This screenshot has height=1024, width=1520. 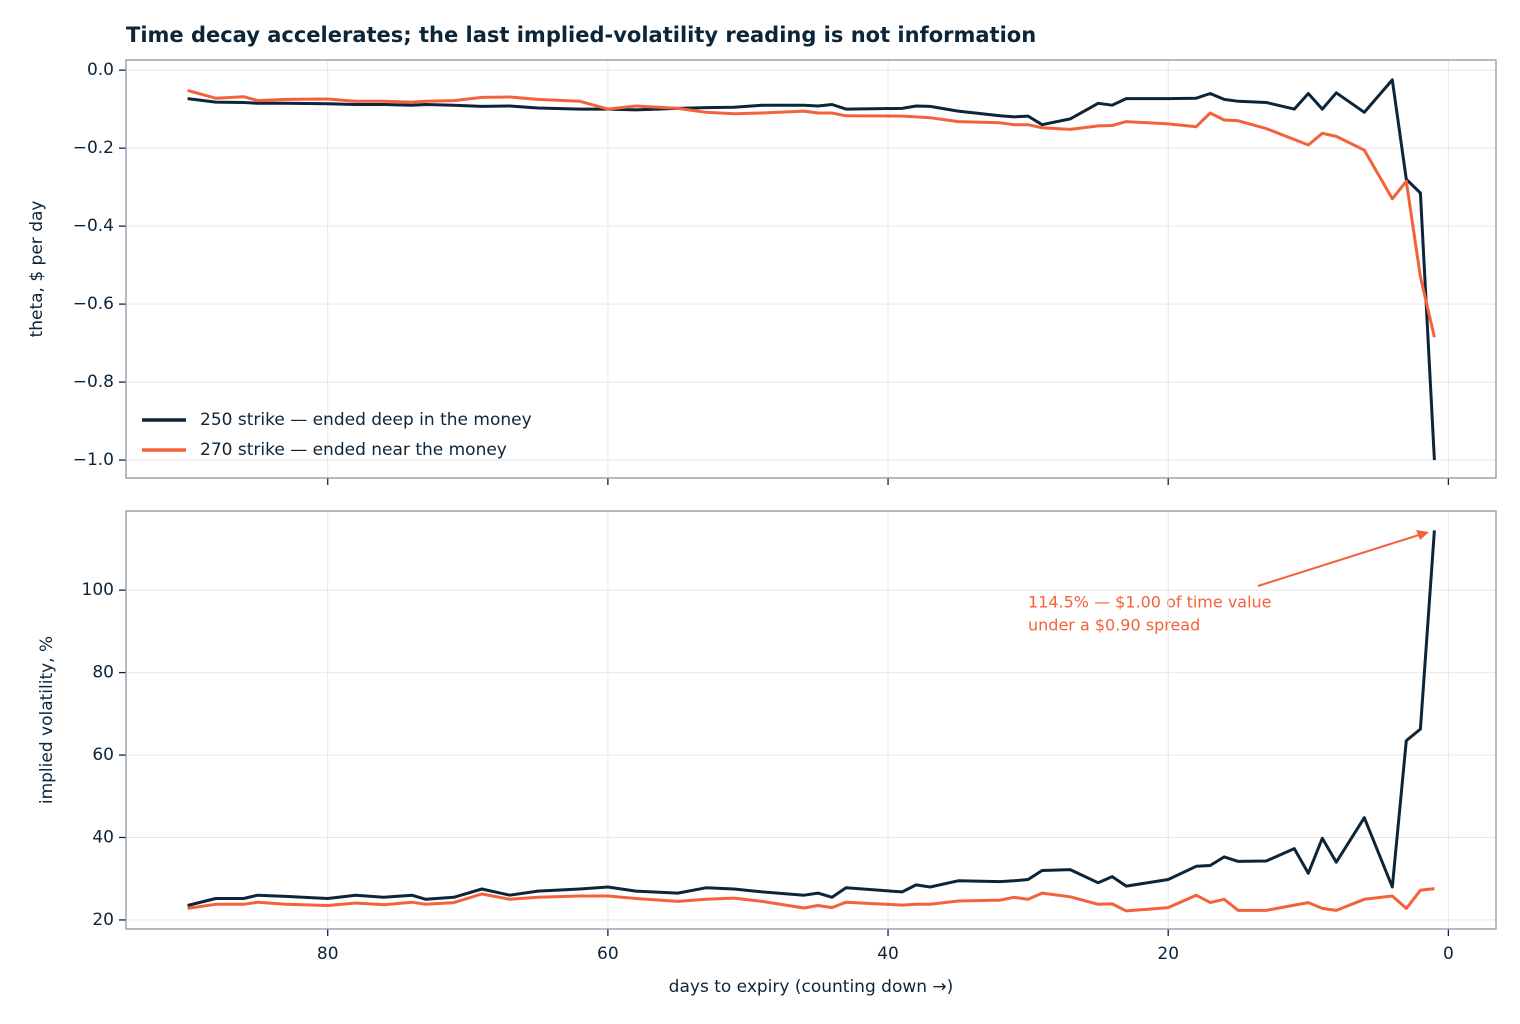 I want to click on y-tick-label: −0.4, so click(x=93, y=226).